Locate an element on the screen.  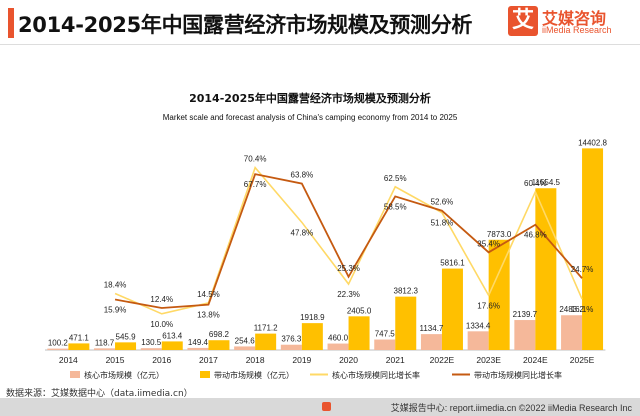
driven-value-label: 545.9 is located at coordinates (126, 336).